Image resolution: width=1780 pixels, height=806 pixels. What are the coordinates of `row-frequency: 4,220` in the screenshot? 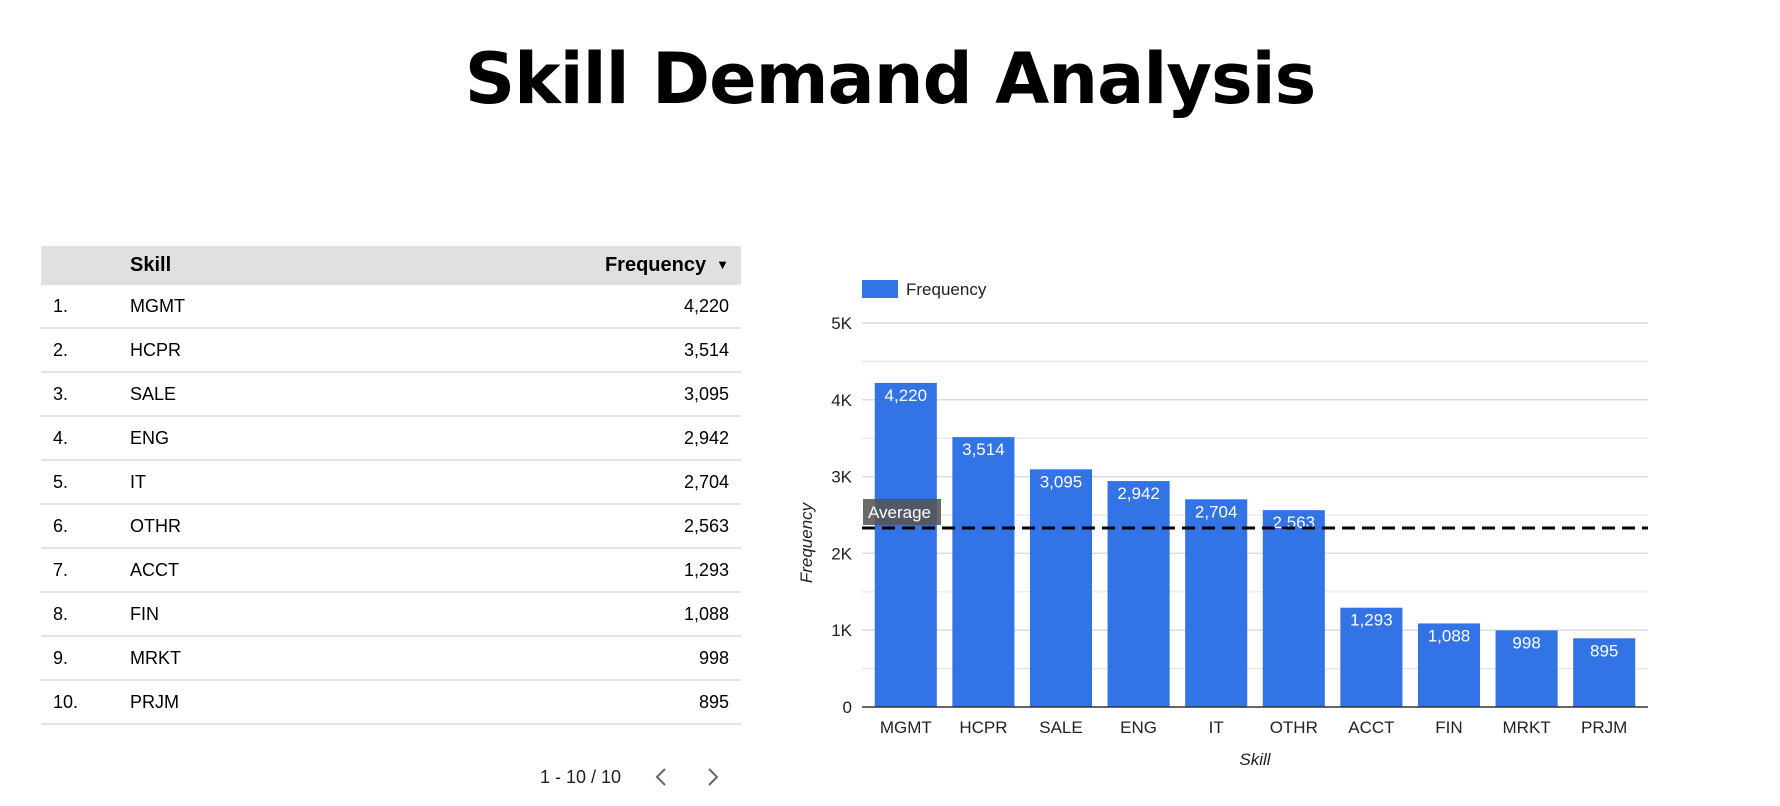 It's located at (610, 307).